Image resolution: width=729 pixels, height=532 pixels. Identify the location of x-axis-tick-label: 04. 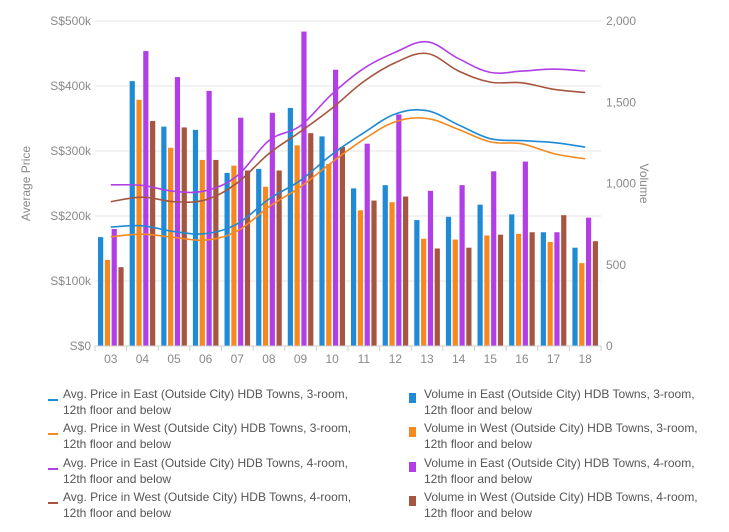
(143, 359).